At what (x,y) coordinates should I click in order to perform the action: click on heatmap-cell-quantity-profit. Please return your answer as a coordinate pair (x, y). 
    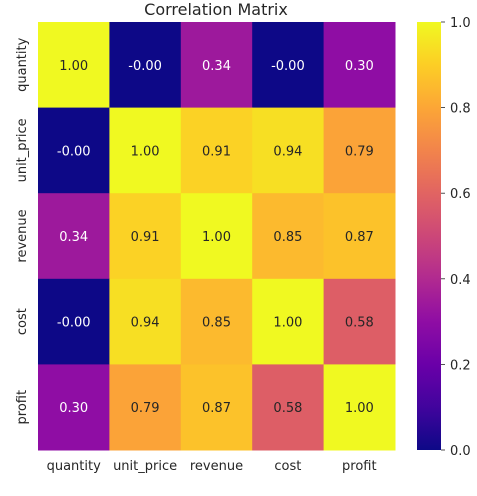
    Looking at the image, I should click on (359, 65).